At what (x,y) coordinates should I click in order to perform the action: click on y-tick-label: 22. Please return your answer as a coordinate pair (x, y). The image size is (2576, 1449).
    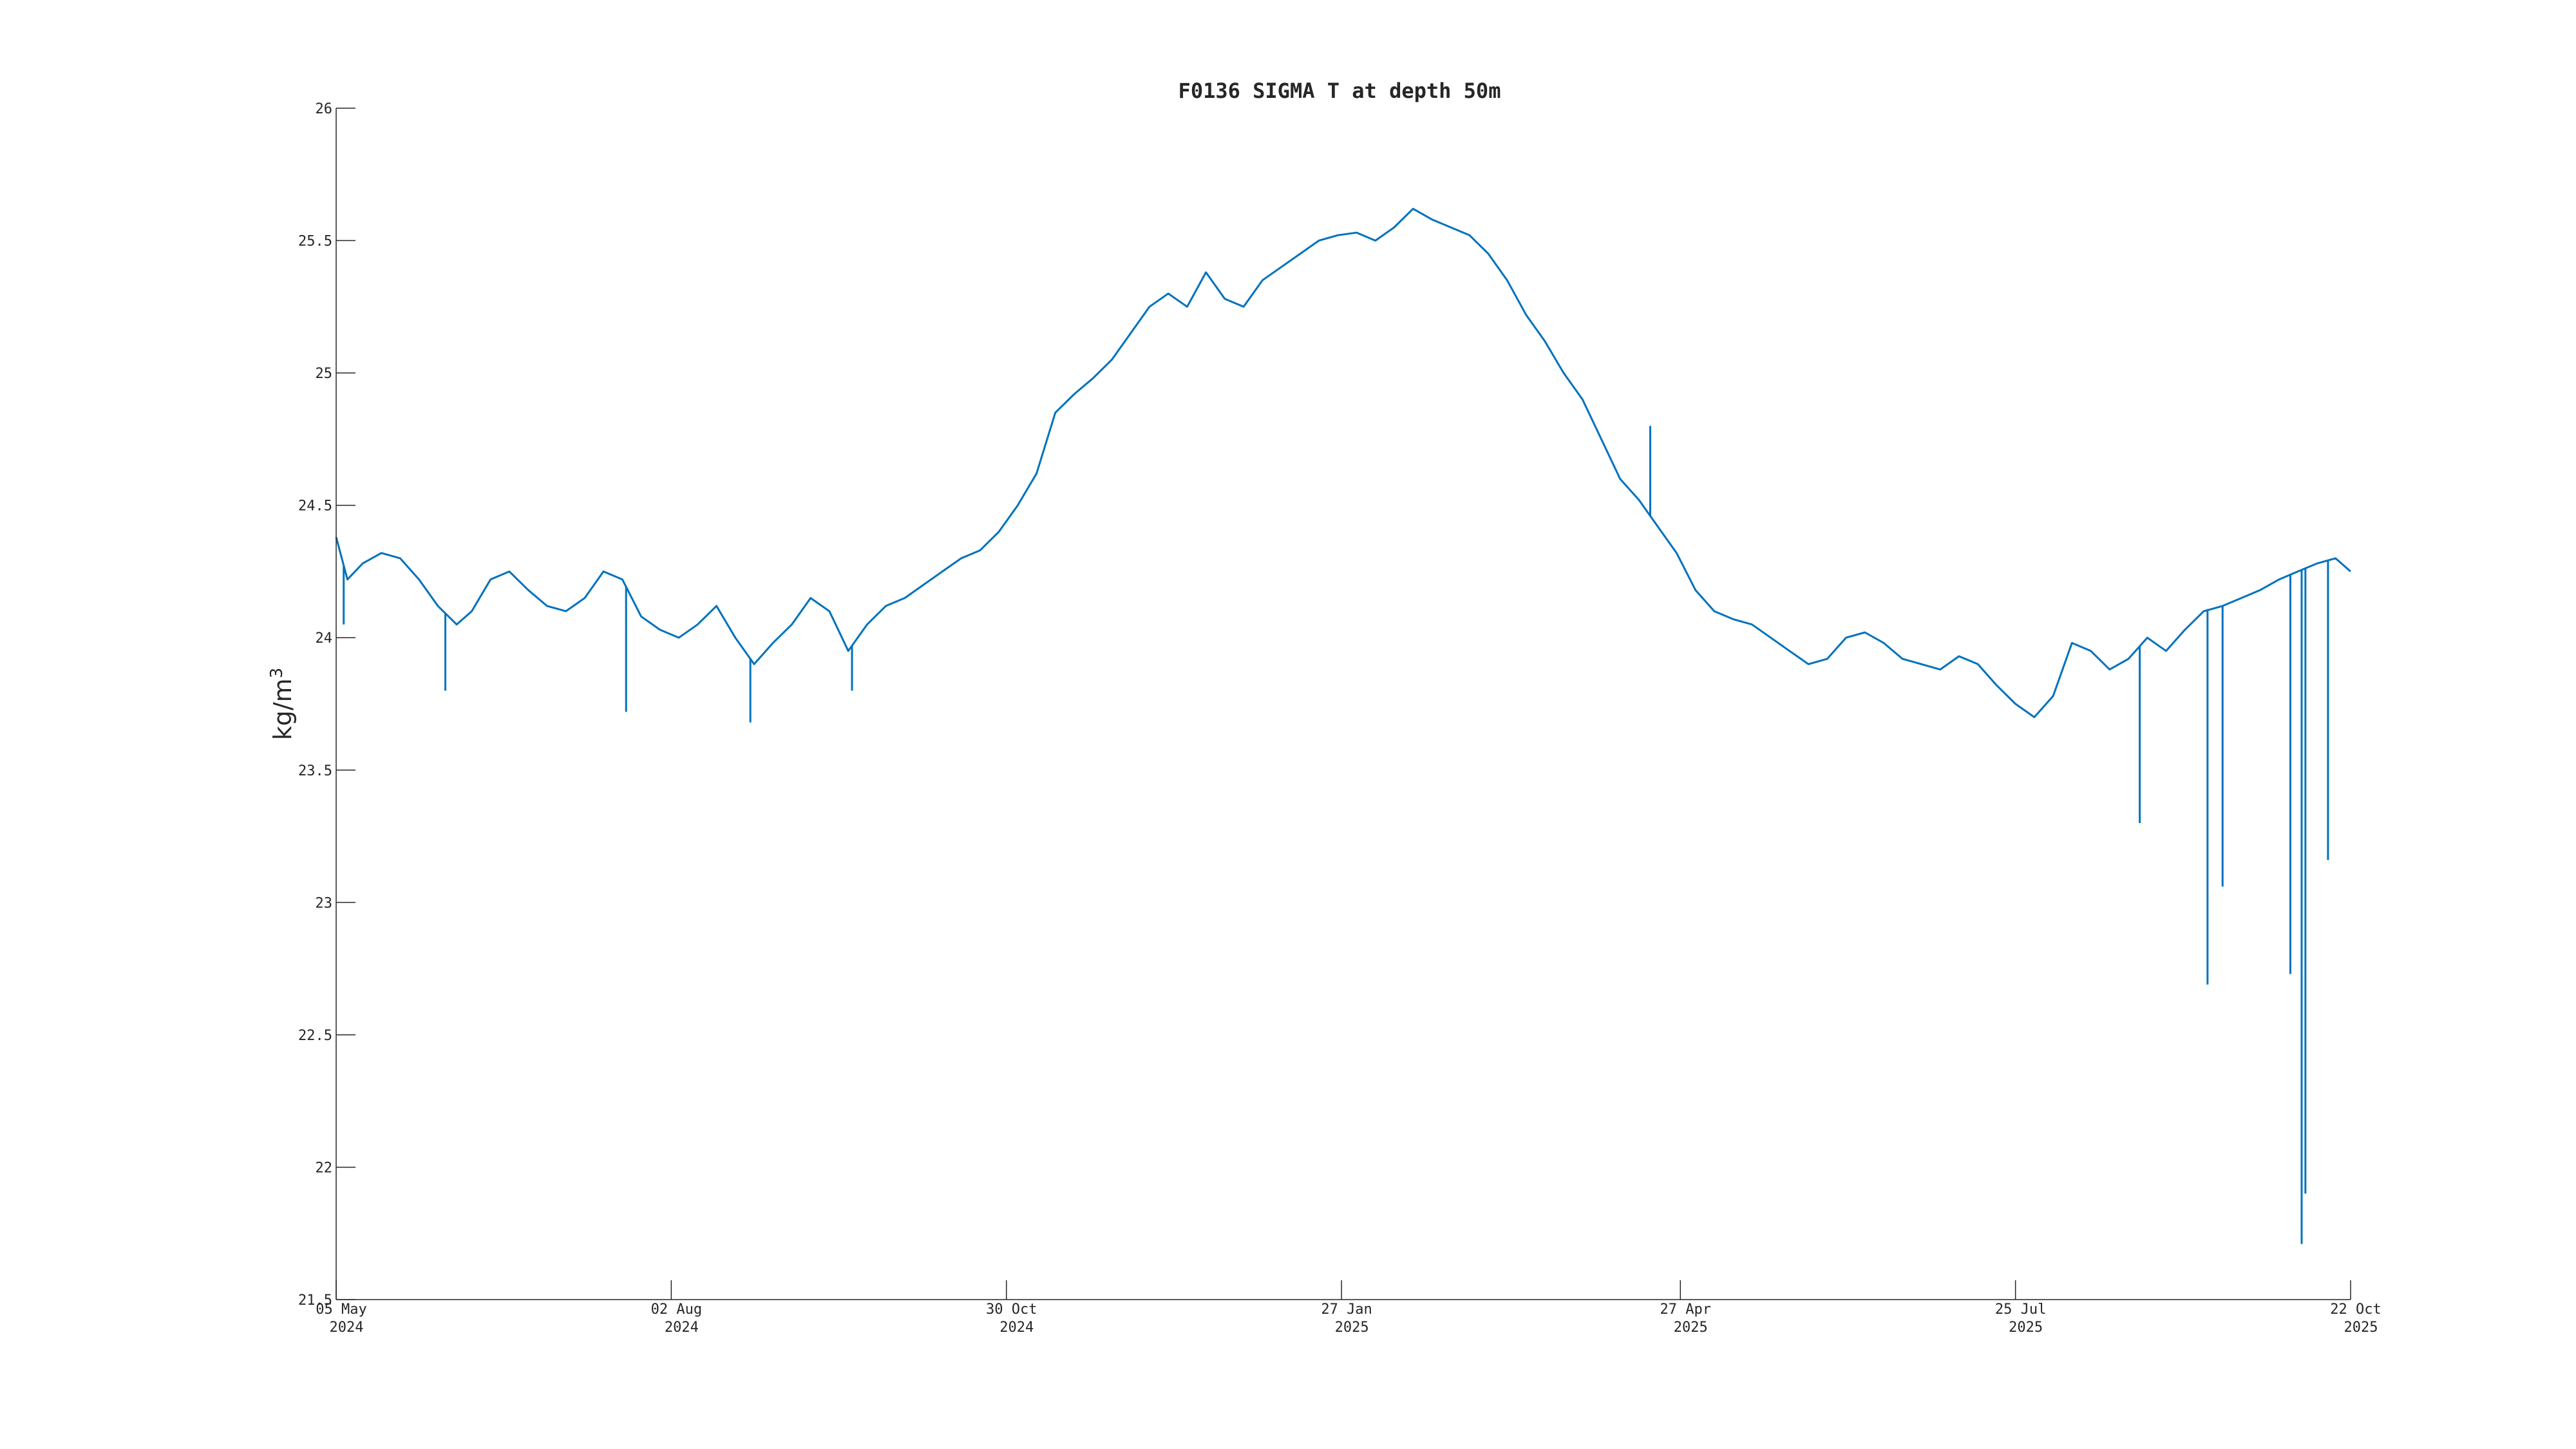
    Looking at the image, I should click on (325, 1168).